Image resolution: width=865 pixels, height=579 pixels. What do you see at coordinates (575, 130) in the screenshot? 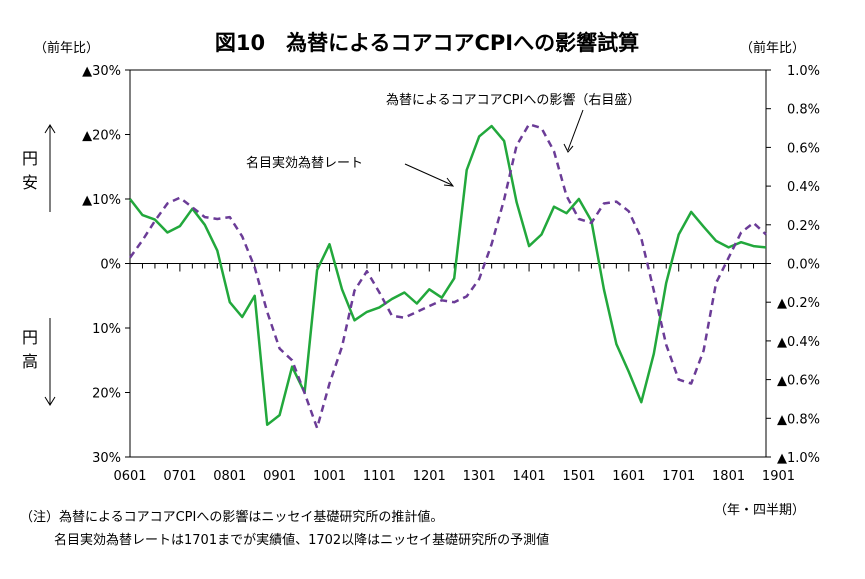
I see `annotation-arrow-cpi` at bounding box center [575, 130].